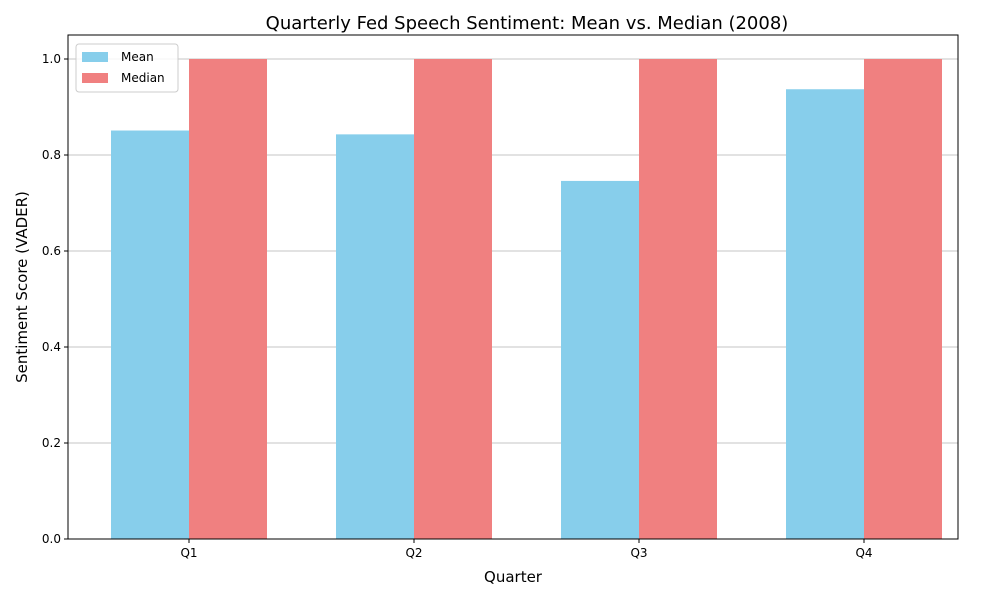  Describe the element at coordinates (228, 299) in the screenshot. I see `bar-median-q1` at that location.